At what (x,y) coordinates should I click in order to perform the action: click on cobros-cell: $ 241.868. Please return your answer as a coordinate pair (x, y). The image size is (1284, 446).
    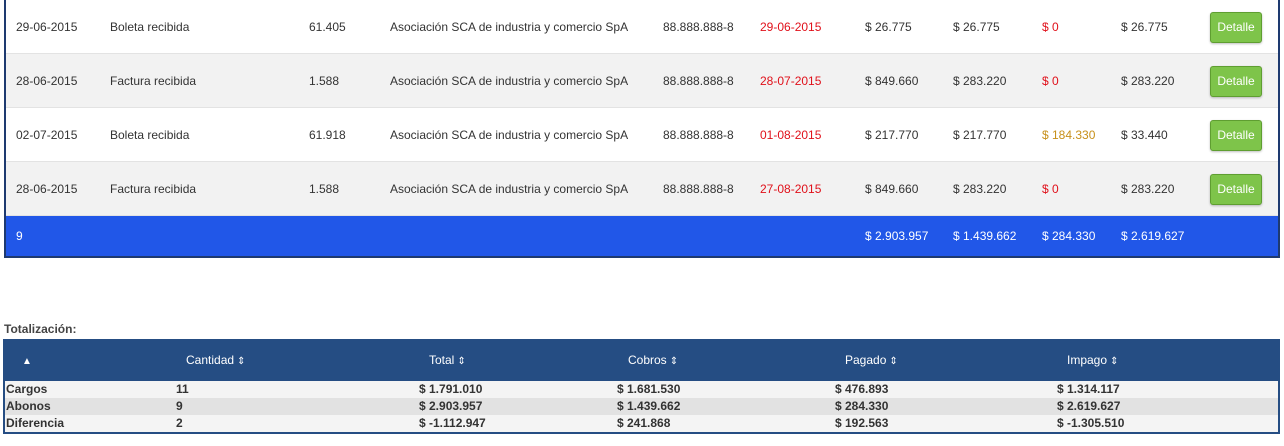
    Looking at the image, I should click on (644, 423).